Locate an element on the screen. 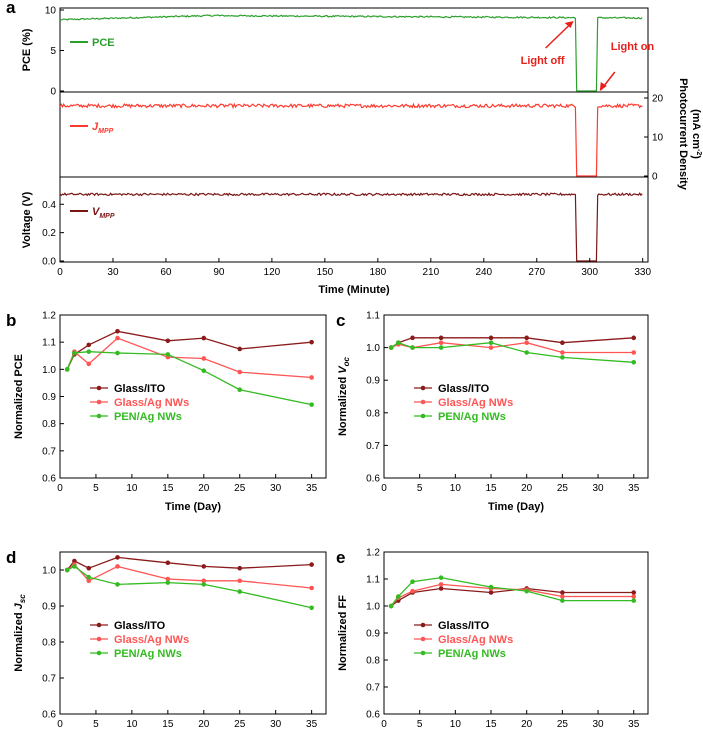 The image size is (703, 729). x-tick-label: 10 is located at coordinates (132, 724).